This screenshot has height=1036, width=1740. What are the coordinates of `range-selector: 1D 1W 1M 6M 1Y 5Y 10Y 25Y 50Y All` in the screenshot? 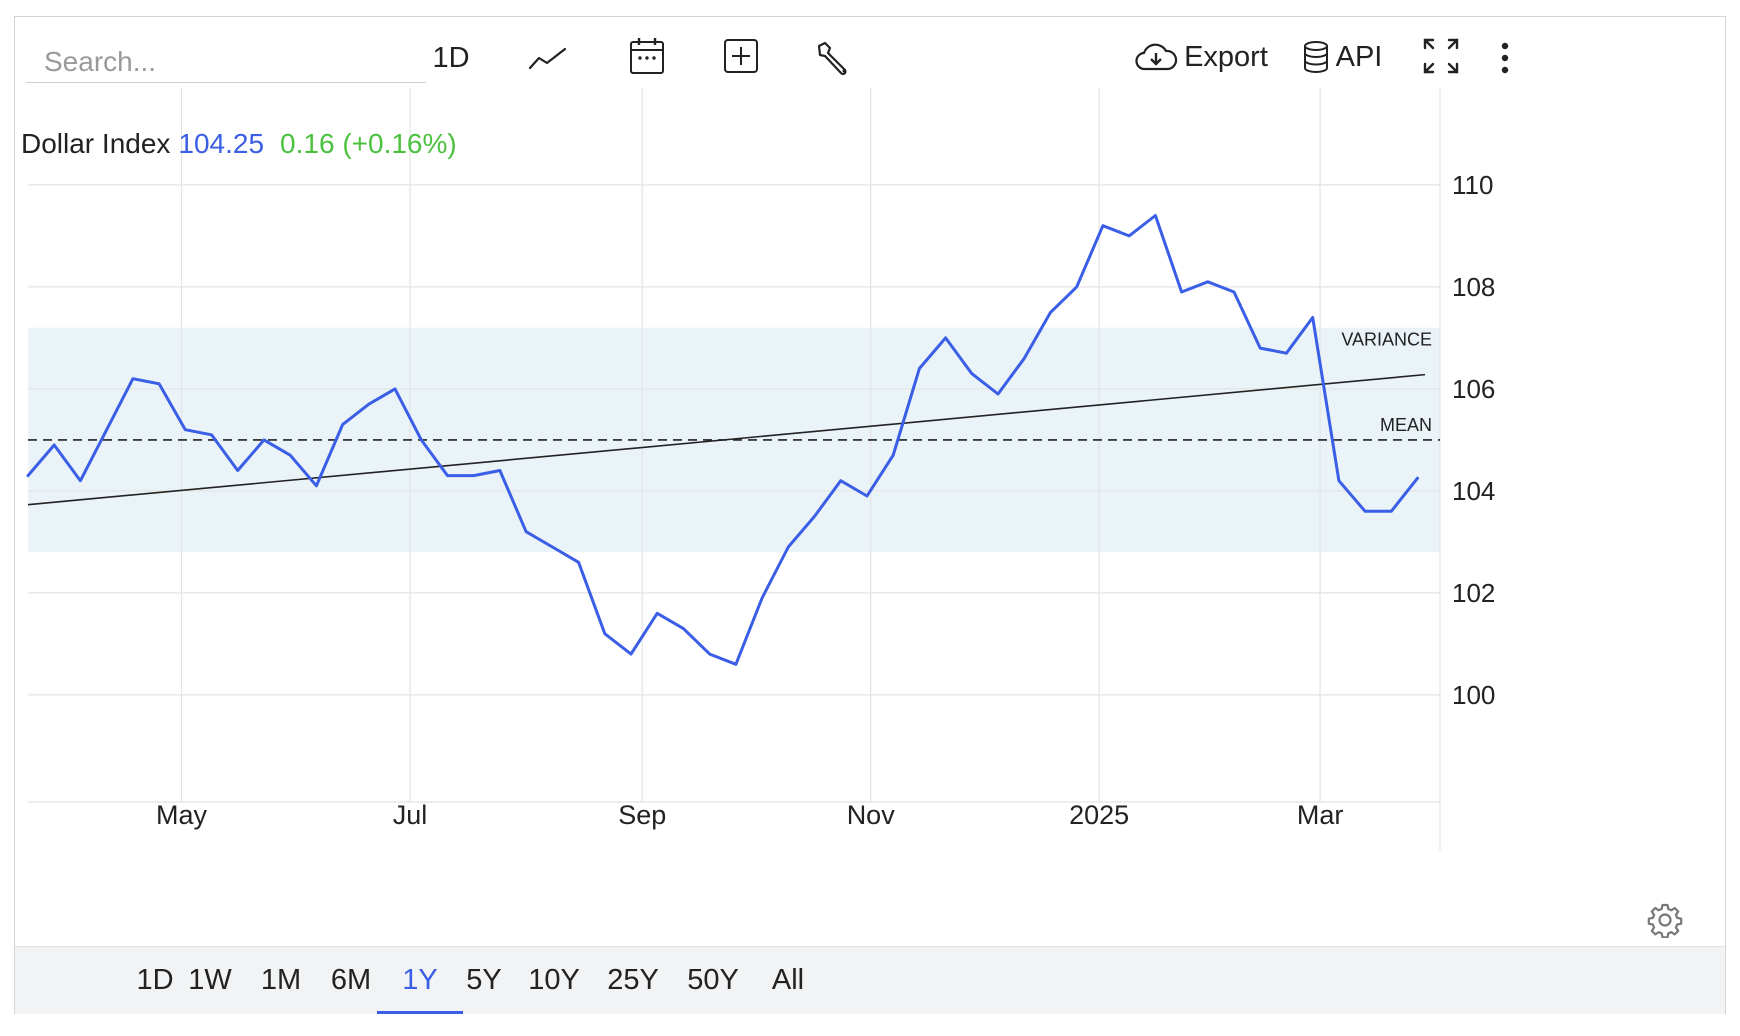 It's located at (870, 980).